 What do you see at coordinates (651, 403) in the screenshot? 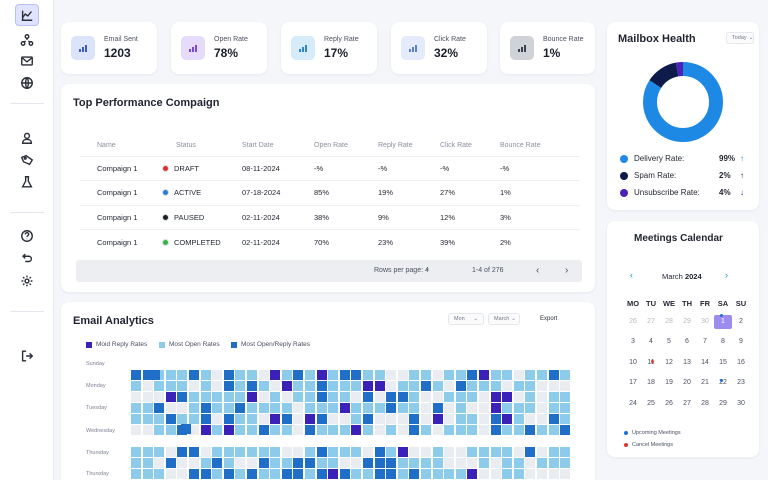
I see `calendar-day: 25` at bounding box center [651, 403].